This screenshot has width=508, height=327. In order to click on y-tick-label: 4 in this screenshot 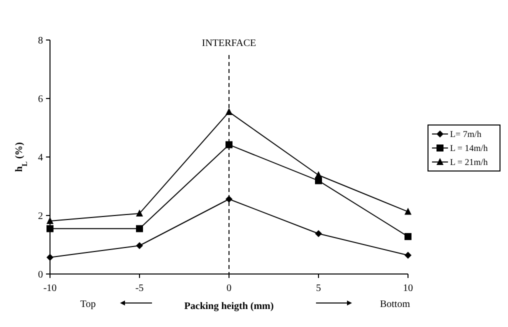, I will do `click(40, 158)`.